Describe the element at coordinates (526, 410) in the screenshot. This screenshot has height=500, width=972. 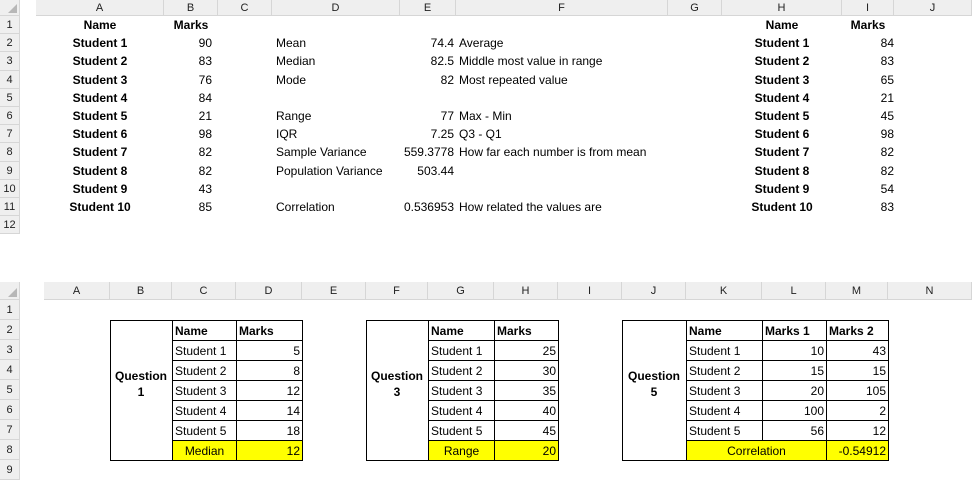
I see `q3-value-cell: 40` at that location.